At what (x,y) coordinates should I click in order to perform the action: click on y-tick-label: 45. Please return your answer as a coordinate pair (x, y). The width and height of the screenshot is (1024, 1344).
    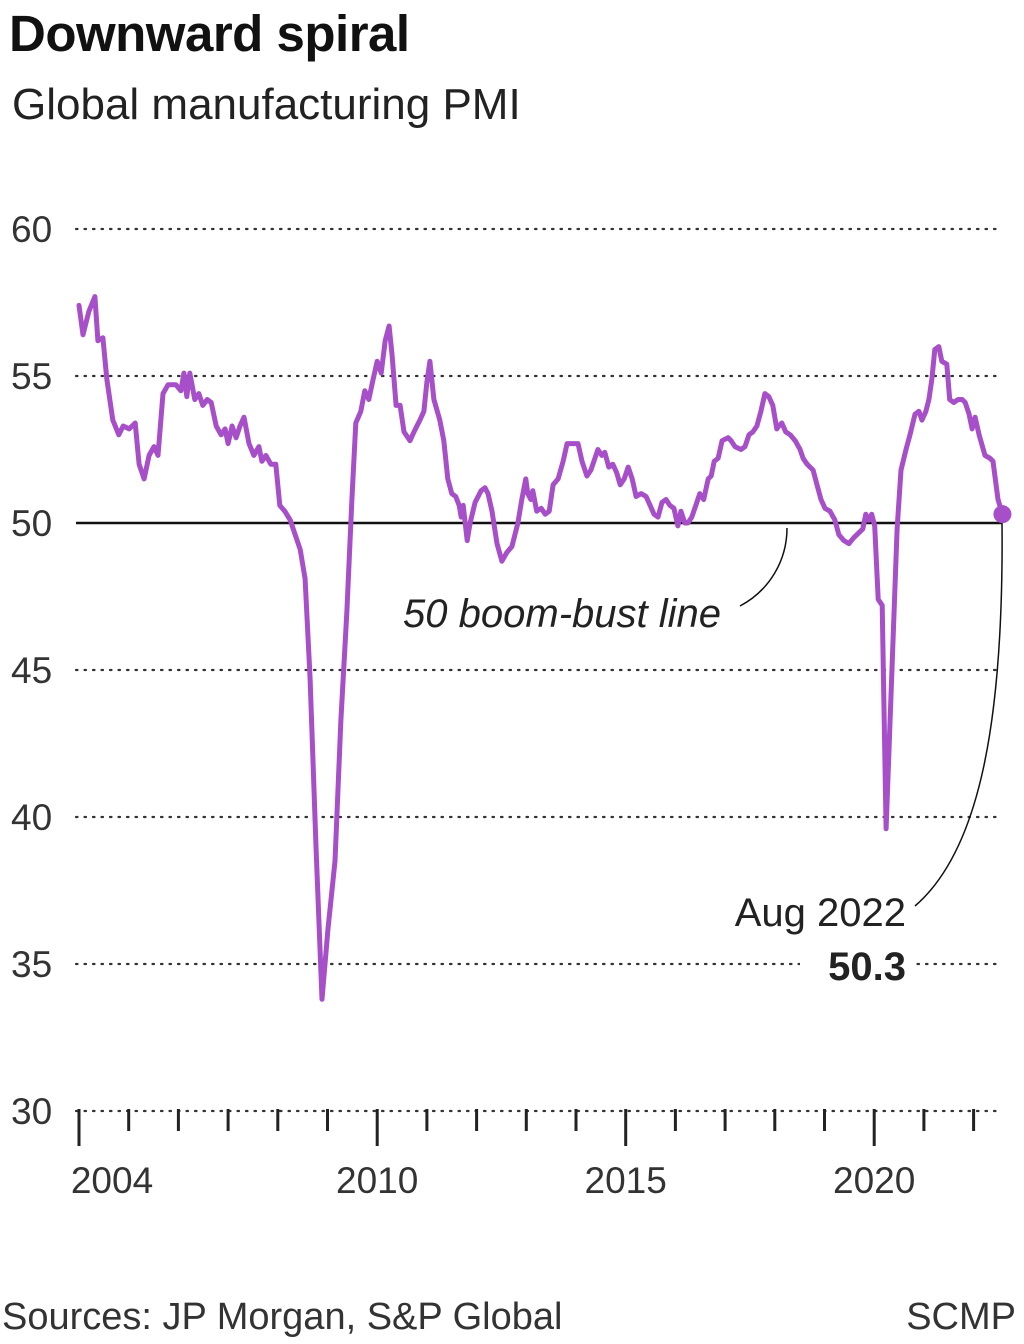
    Looking at the image, I should click on (31, 670).